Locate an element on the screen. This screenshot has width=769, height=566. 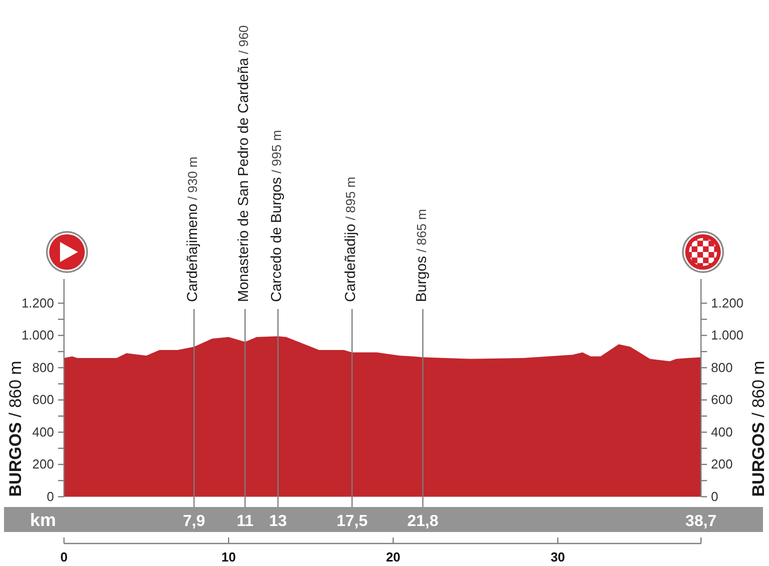
y-tick-label: 600 is located at coordinates (43, 400).